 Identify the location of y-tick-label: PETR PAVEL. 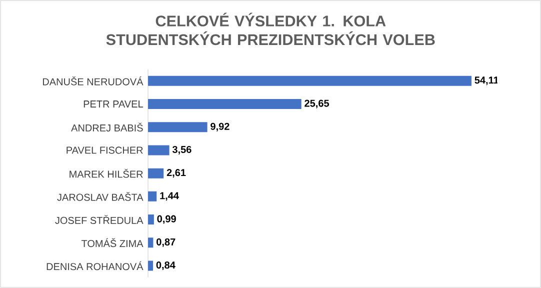
(113, 104).